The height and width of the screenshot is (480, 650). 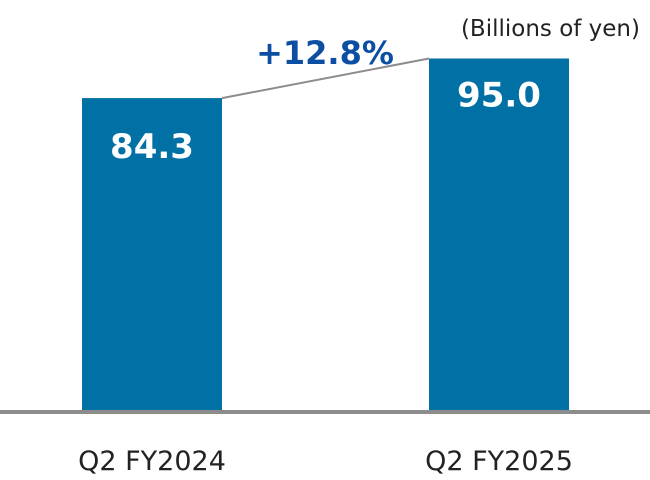 What do you see at coordinates (325, 53) in the screenshot?
I see `growth-rate-label: +12.8%` at bounding box center [325, 53].